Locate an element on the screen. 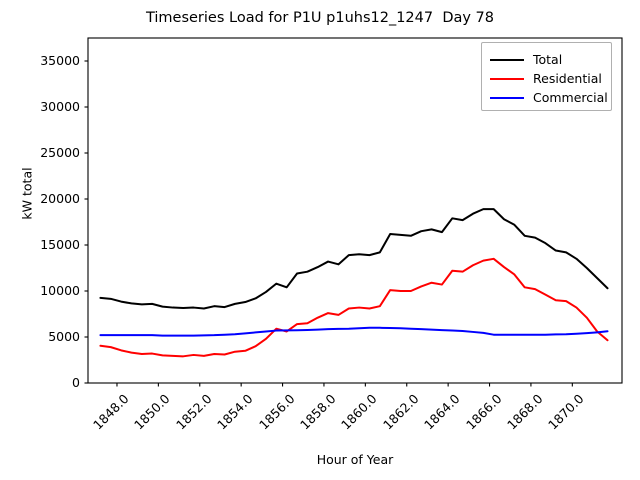 The width and height of the screenshot is (640, 480). y-tick-label: 15000 is located at coordinates (60, 244).